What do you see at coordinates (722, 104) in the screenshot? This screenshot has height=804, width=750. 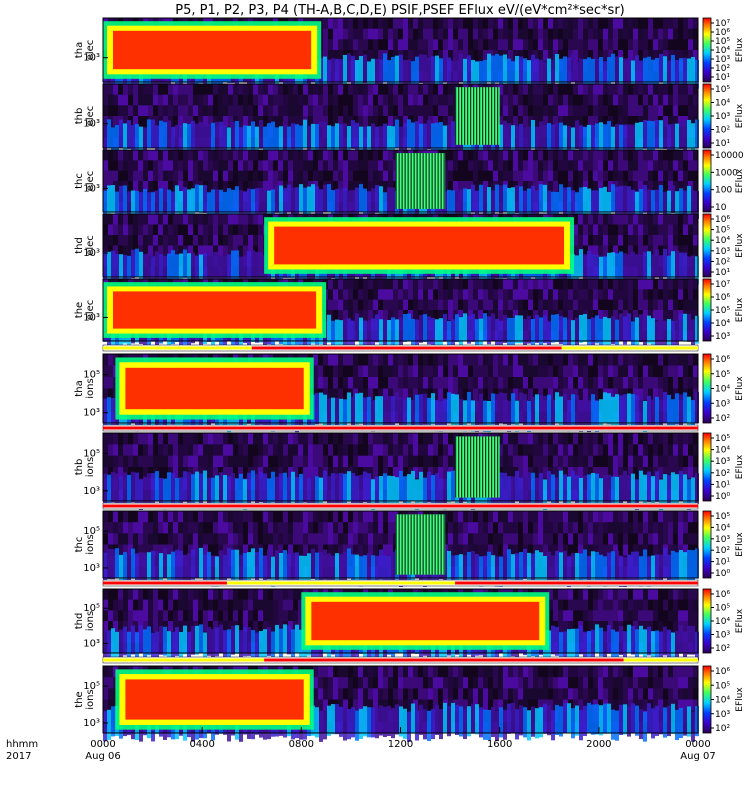 I see `colorbar-tick-label: 10⁴` at bounding box center [722, 104].